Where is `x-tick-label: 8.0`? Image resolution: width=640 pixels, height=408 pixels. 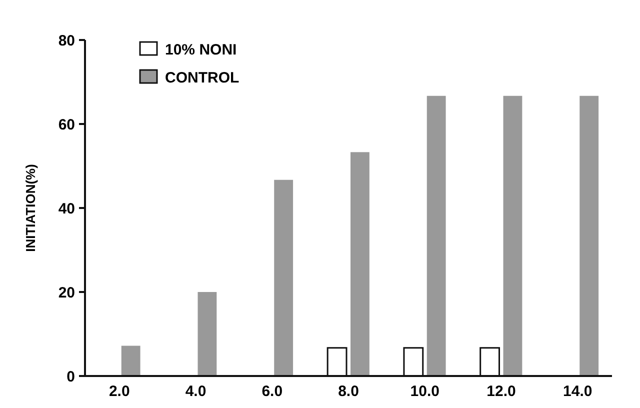 x-tick-label: 8.0 is located at coordinates (348, 391).